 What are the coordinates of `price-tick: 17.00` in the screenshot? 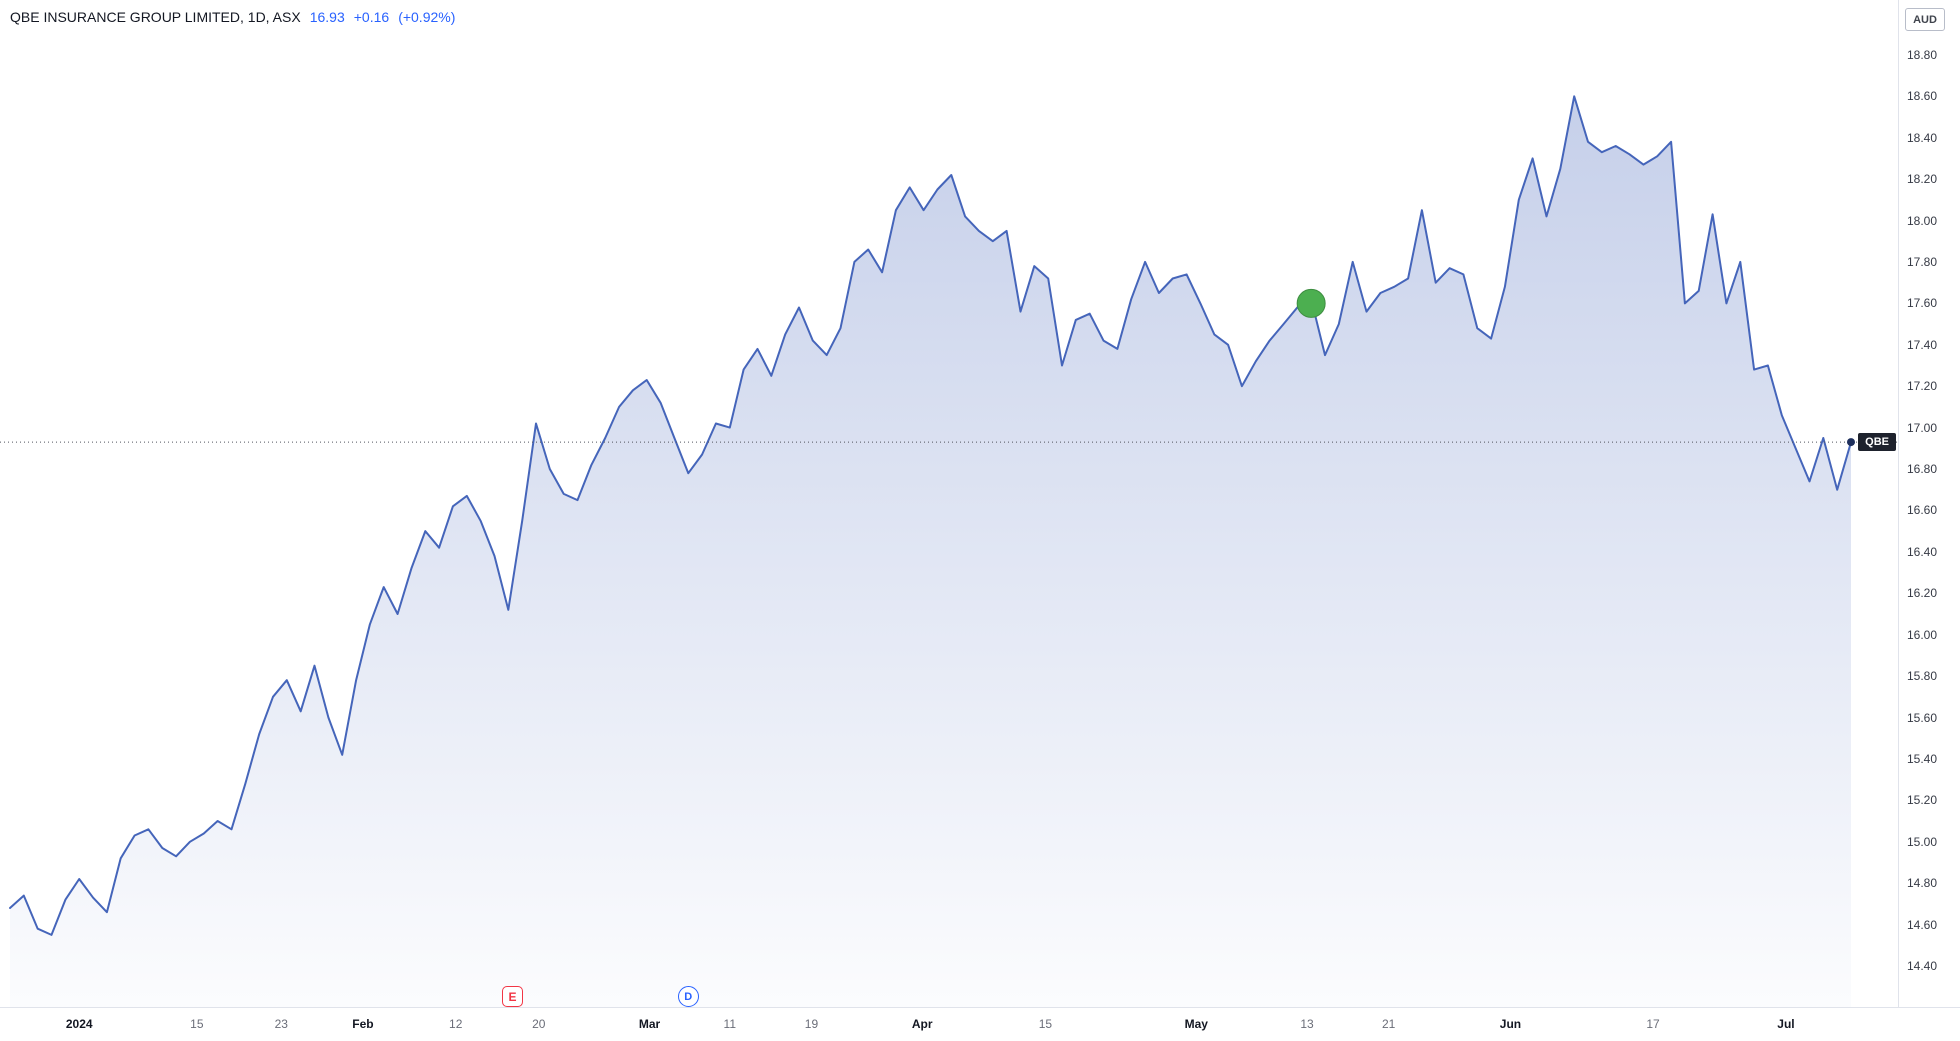 It's located at (1922, 427).